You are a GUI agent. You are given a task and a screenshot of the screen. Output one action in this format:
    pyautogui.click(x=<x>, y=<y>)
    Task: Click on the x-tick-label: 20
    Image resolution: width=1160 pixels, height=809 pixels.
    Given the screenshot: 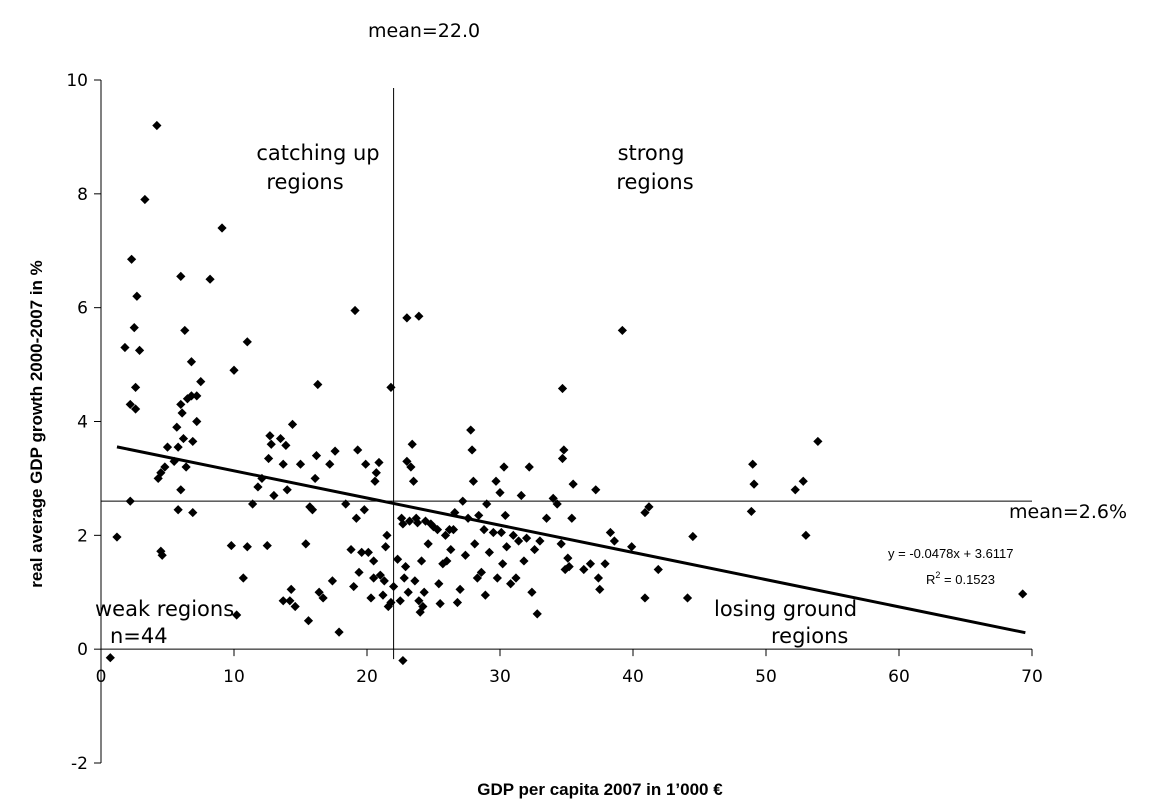 What is the action you would take?
    pyautogui.click(x=367, y=677)
    